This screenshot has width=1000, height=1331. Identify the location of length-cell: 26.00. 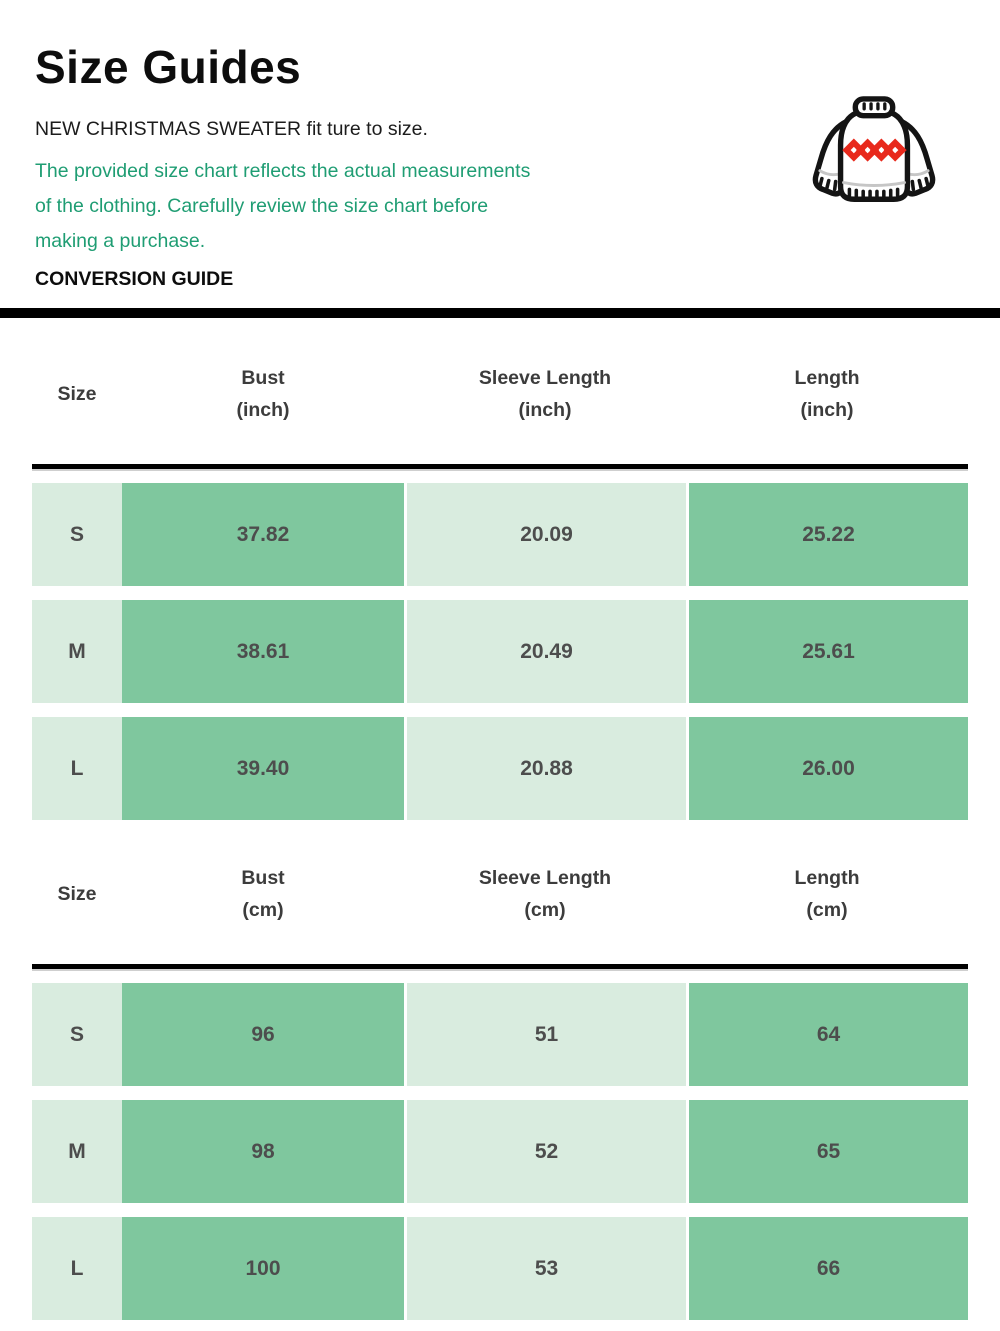
(827, 768).